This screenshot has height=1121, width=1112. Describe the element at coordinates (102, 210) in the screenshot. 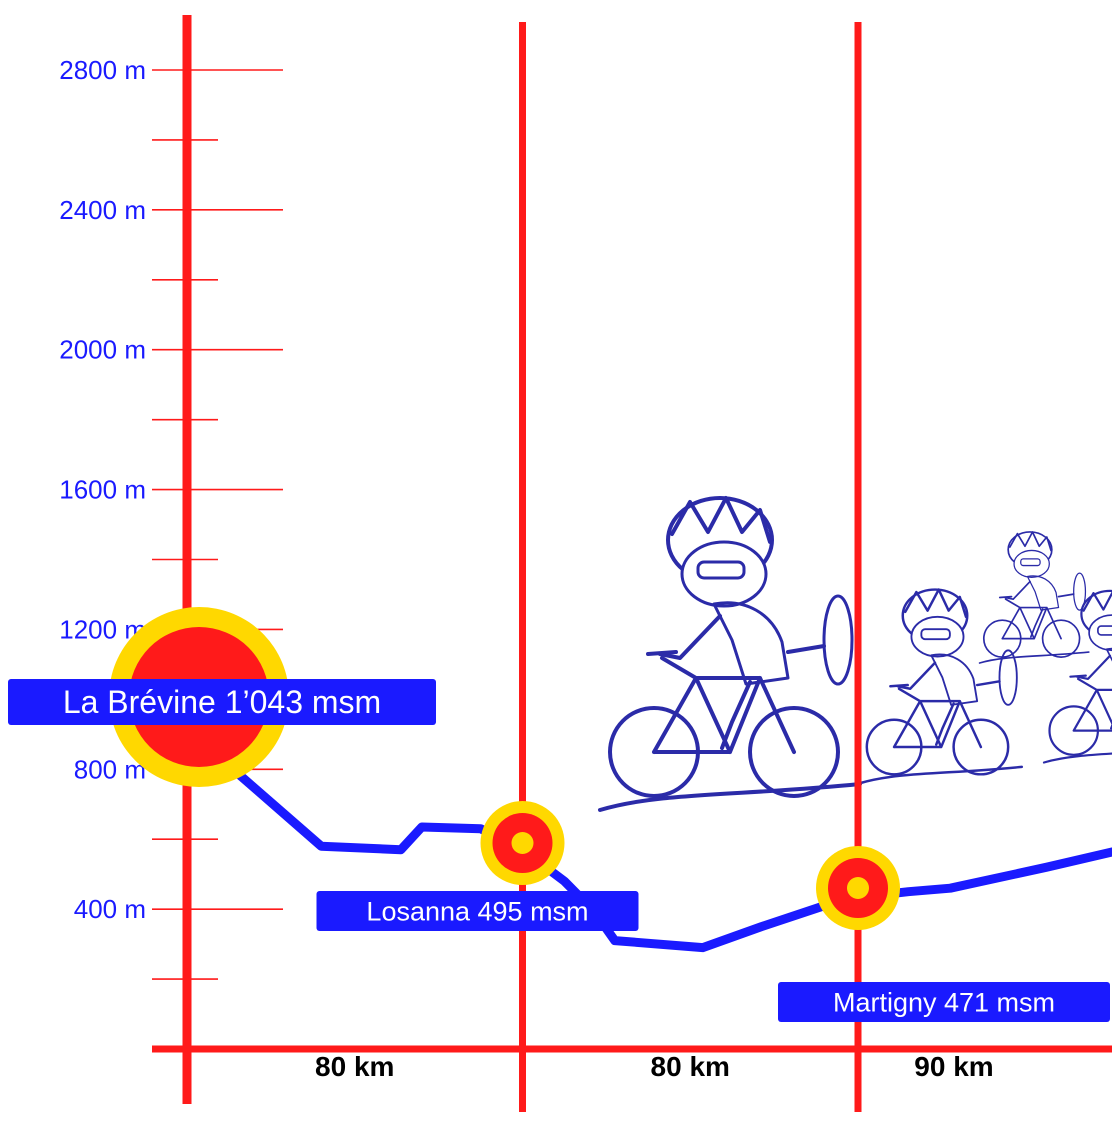

I see `y-tick-label: 2400 m` at that location.